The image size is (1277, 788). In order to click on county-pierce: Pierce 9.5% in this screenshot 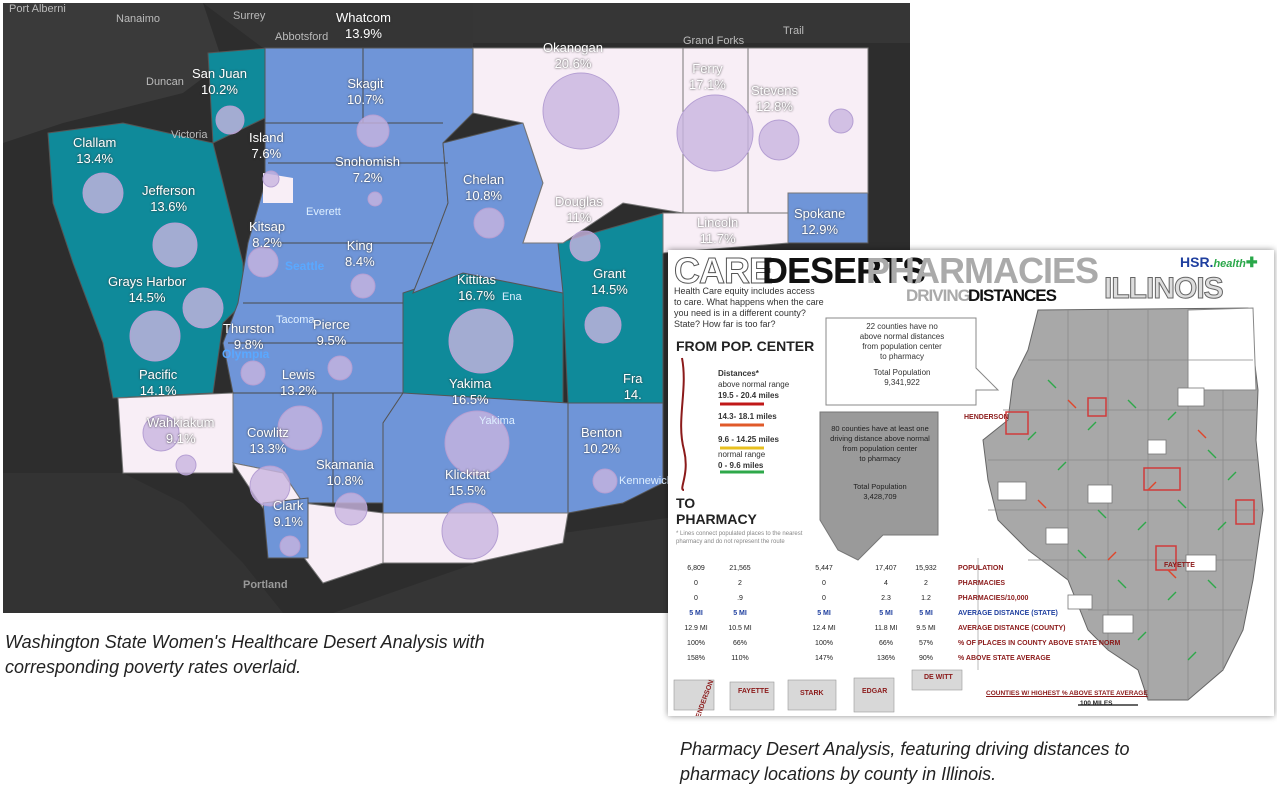, I will do `click(331, 332)`.